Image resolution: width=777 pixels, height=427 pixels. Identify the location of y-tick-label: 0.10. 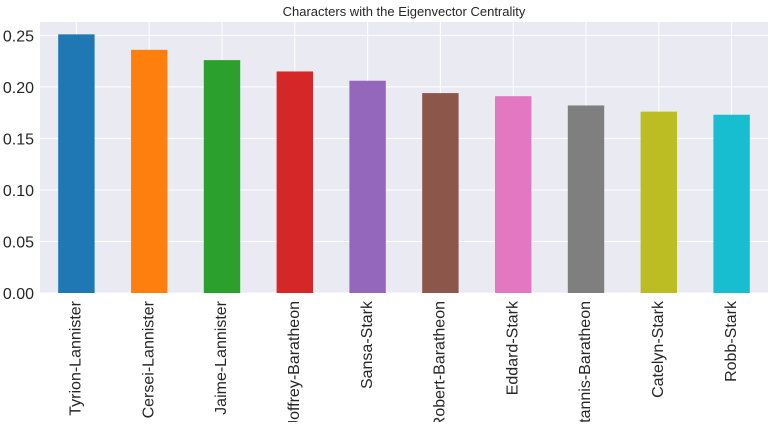
(18, 191).